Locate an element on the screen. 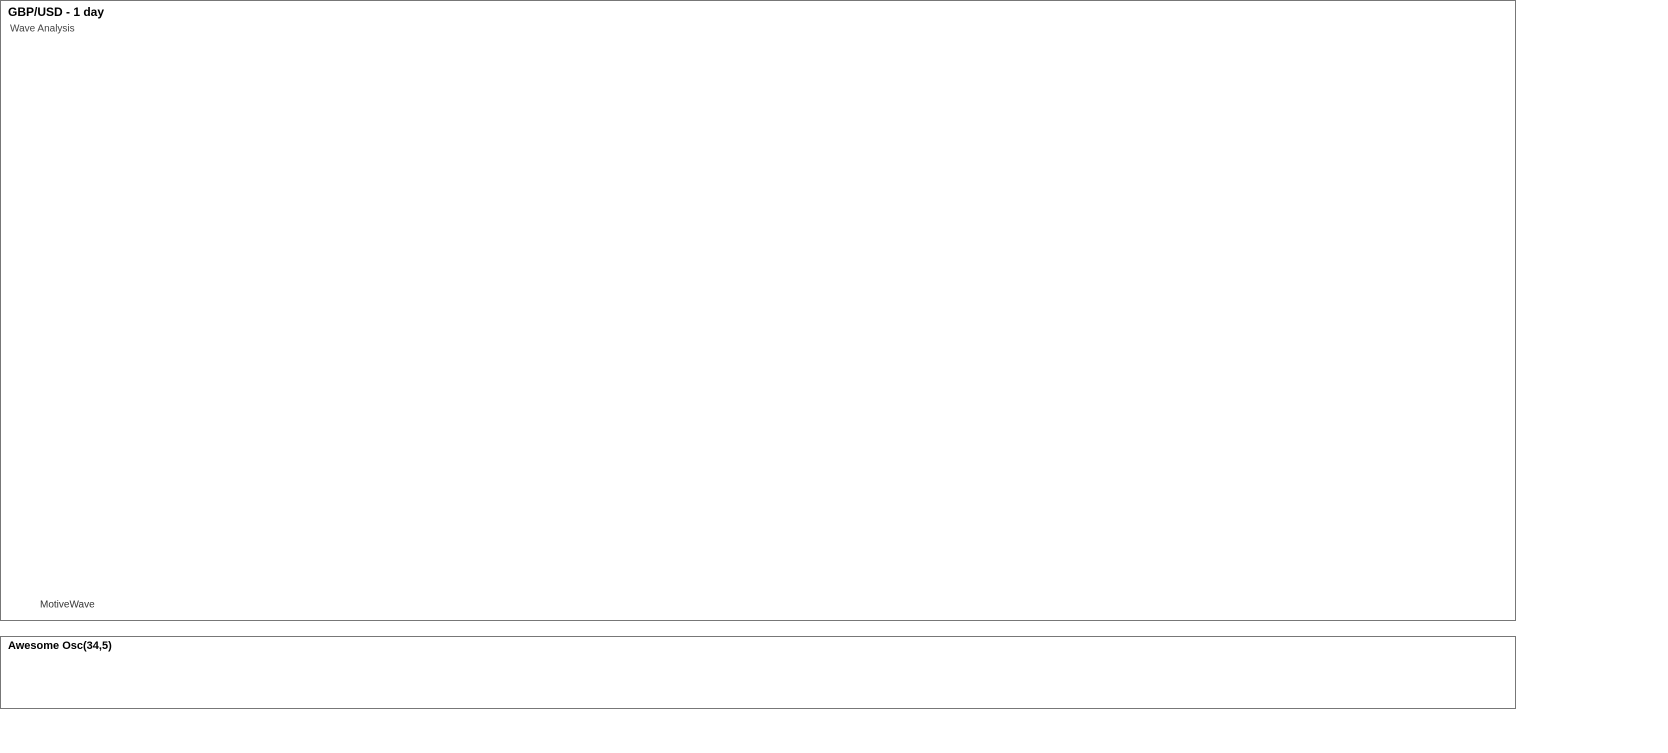  watermark: MotiveWave is located at coordinates (67, 605).